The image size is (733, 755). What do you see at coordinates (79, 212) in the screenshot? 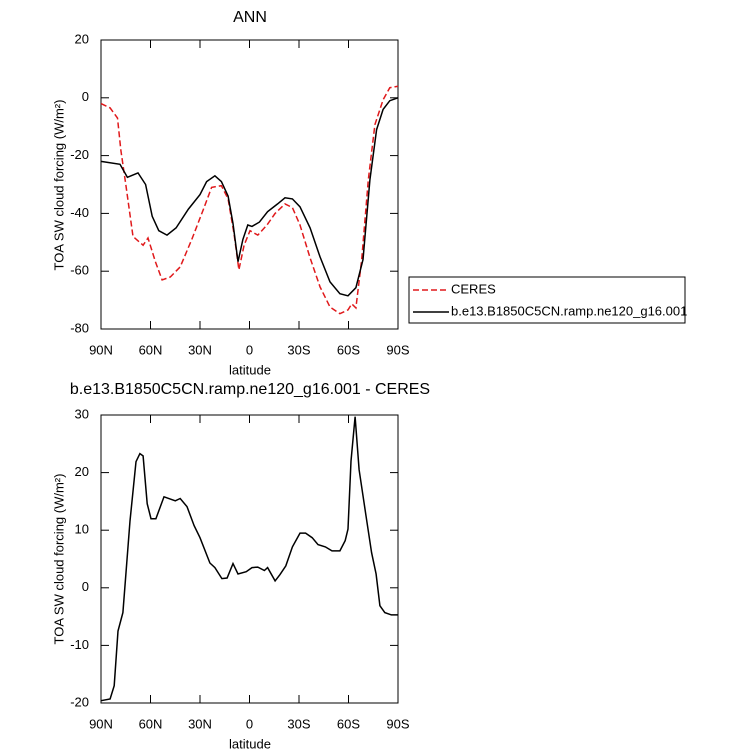
I see `y-tick-label: -40` at bounding box center [79, 212].